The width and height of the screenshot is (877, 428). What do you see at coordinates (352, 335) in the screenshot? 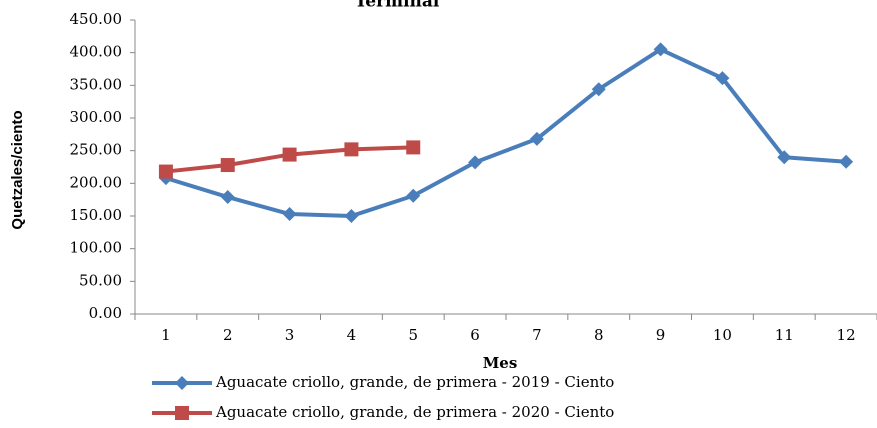
I see `x-tick-label: 4` at bounding box center [352, 335].